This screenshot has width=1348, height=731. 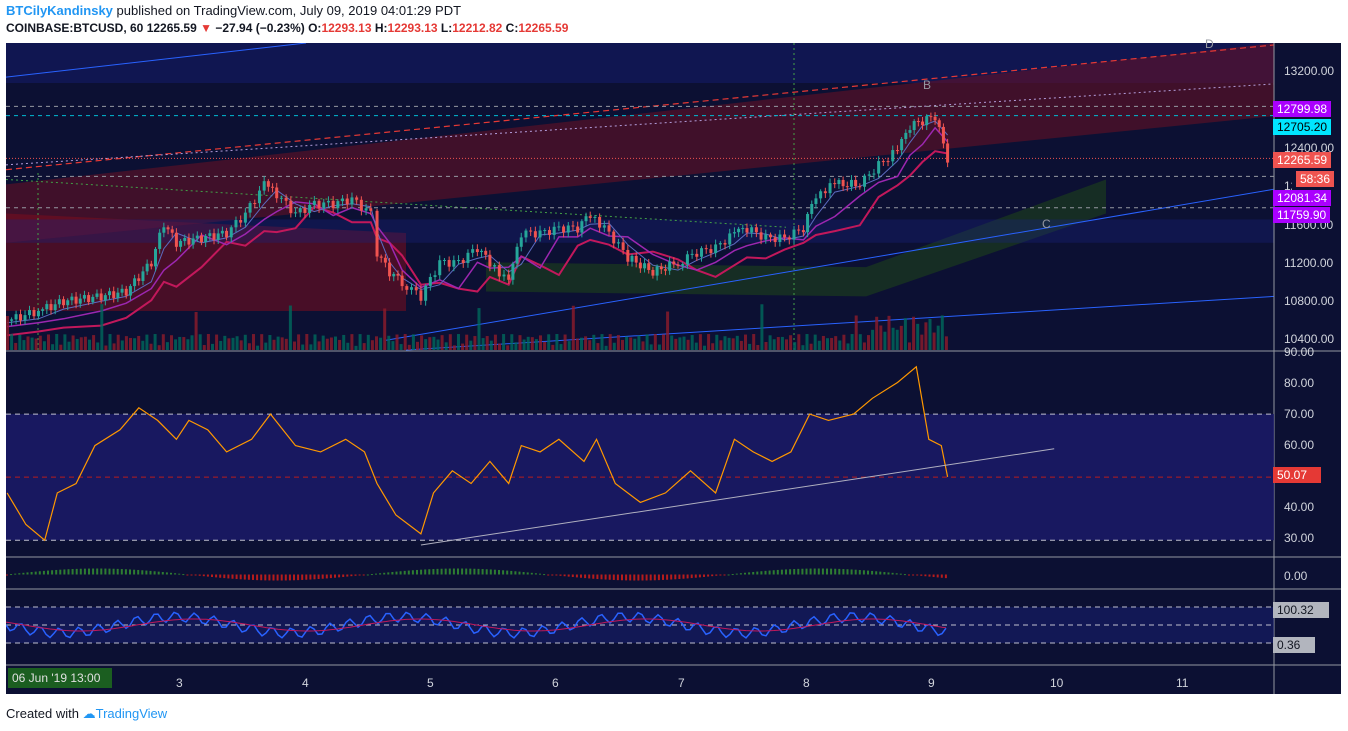 I want to click on time-tick: 10, so click(x=1057, y=683).